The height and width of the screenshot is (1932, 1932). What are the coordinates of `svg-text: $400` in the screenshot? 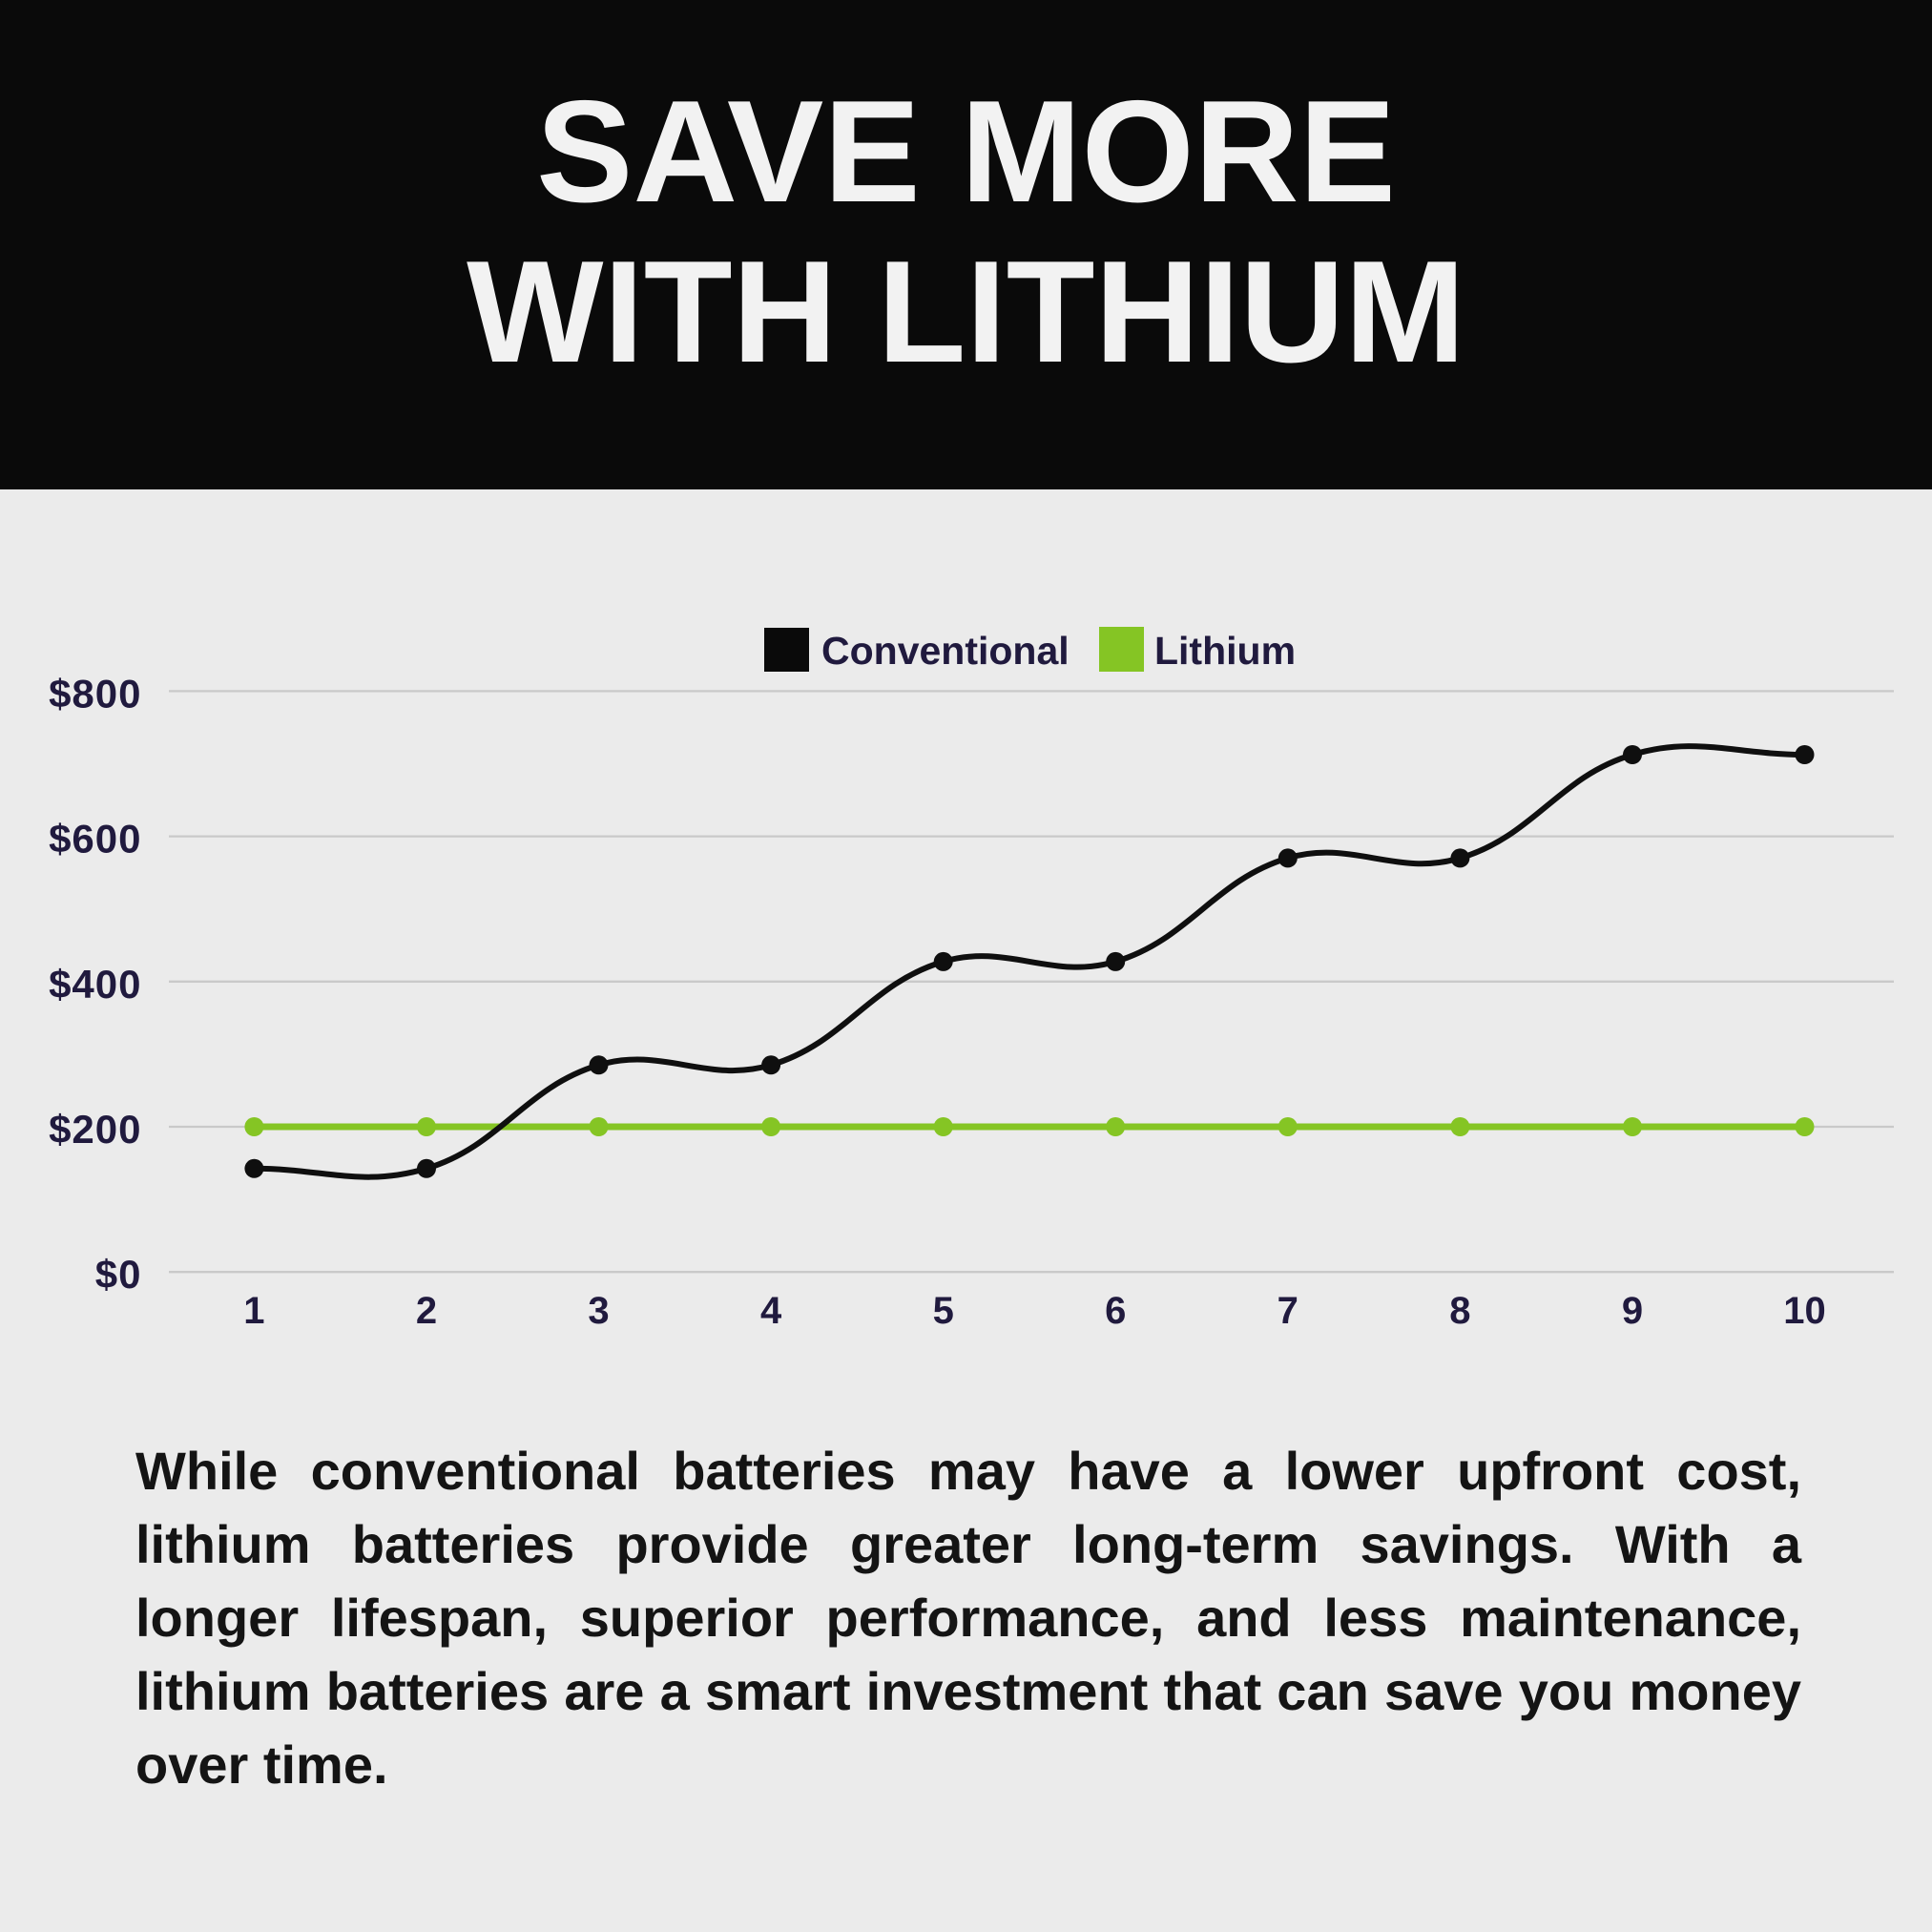 It's located at (95, 984).